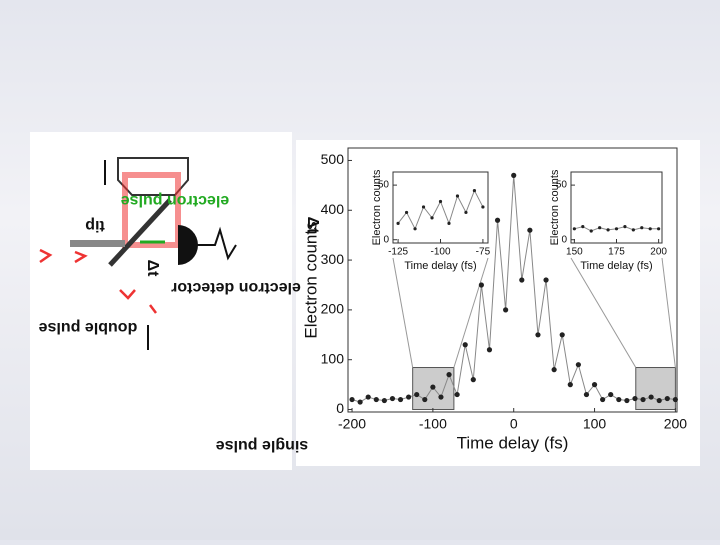 This screenshot has height=545, width=720. What do you see at coordinates (333, 309) in the screenshot?
I see `y-tick-label: 200` at bounding box center [333, 309].